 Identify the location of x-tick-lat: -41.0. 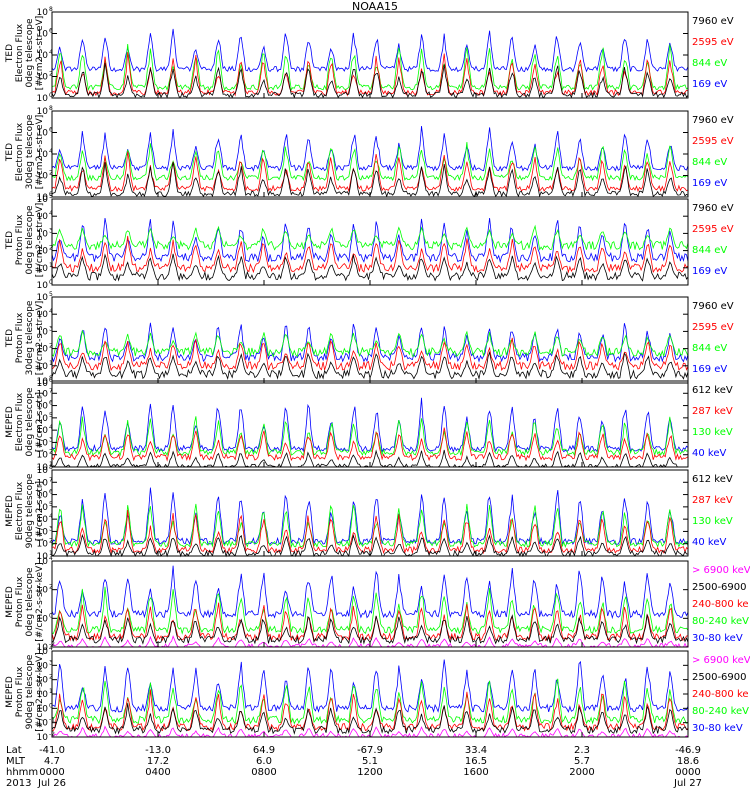
(52, 750).